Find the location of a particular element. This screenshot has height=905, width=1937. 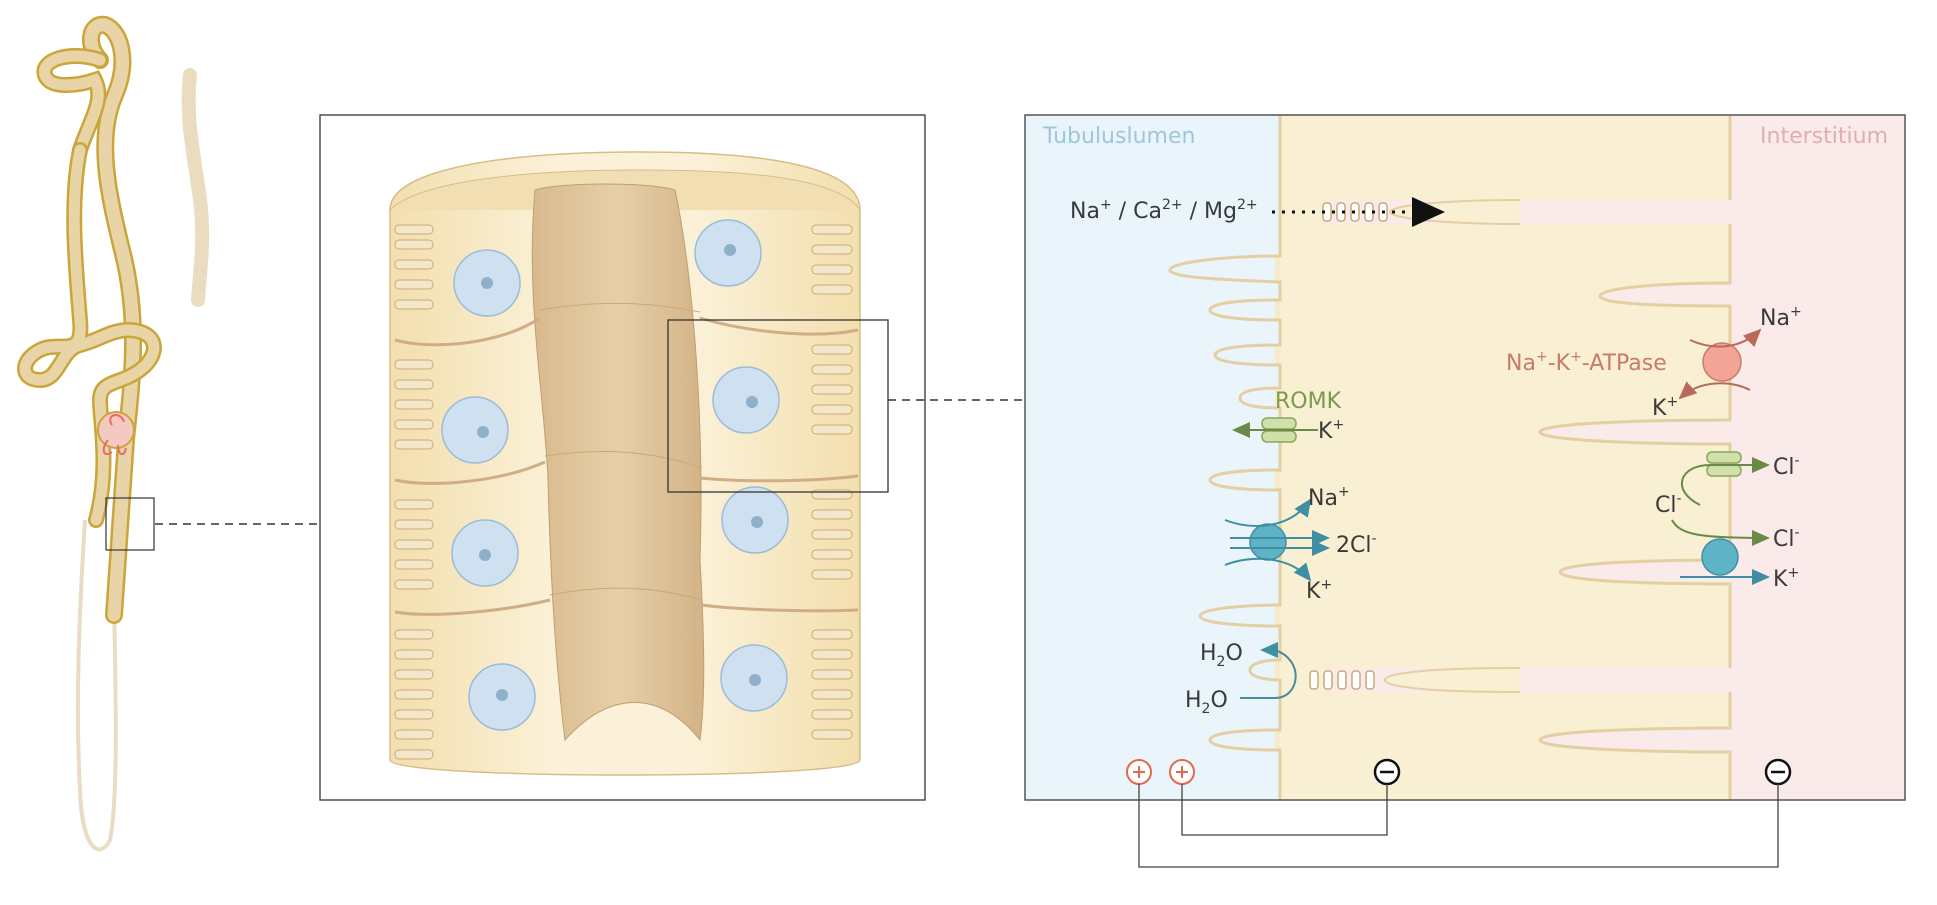

glomerulus is located at coordinates (116, 430).